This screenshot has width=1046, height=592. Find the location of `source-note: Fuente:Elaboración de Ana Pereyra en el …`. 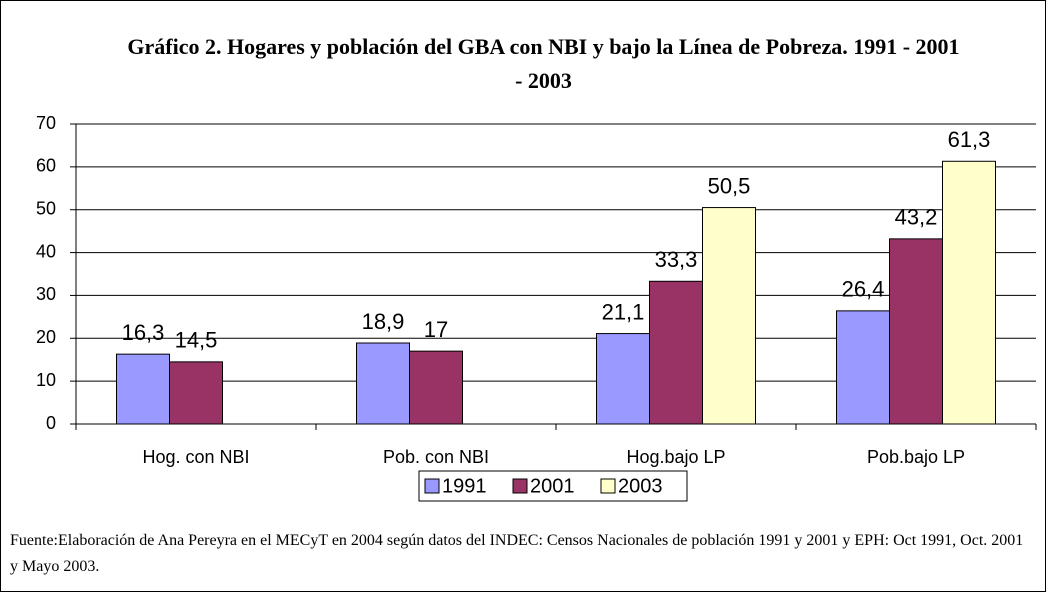

source-note: Fuente:Elaboración de Ana Pereyra en el … is located at coordinates (517, 553).